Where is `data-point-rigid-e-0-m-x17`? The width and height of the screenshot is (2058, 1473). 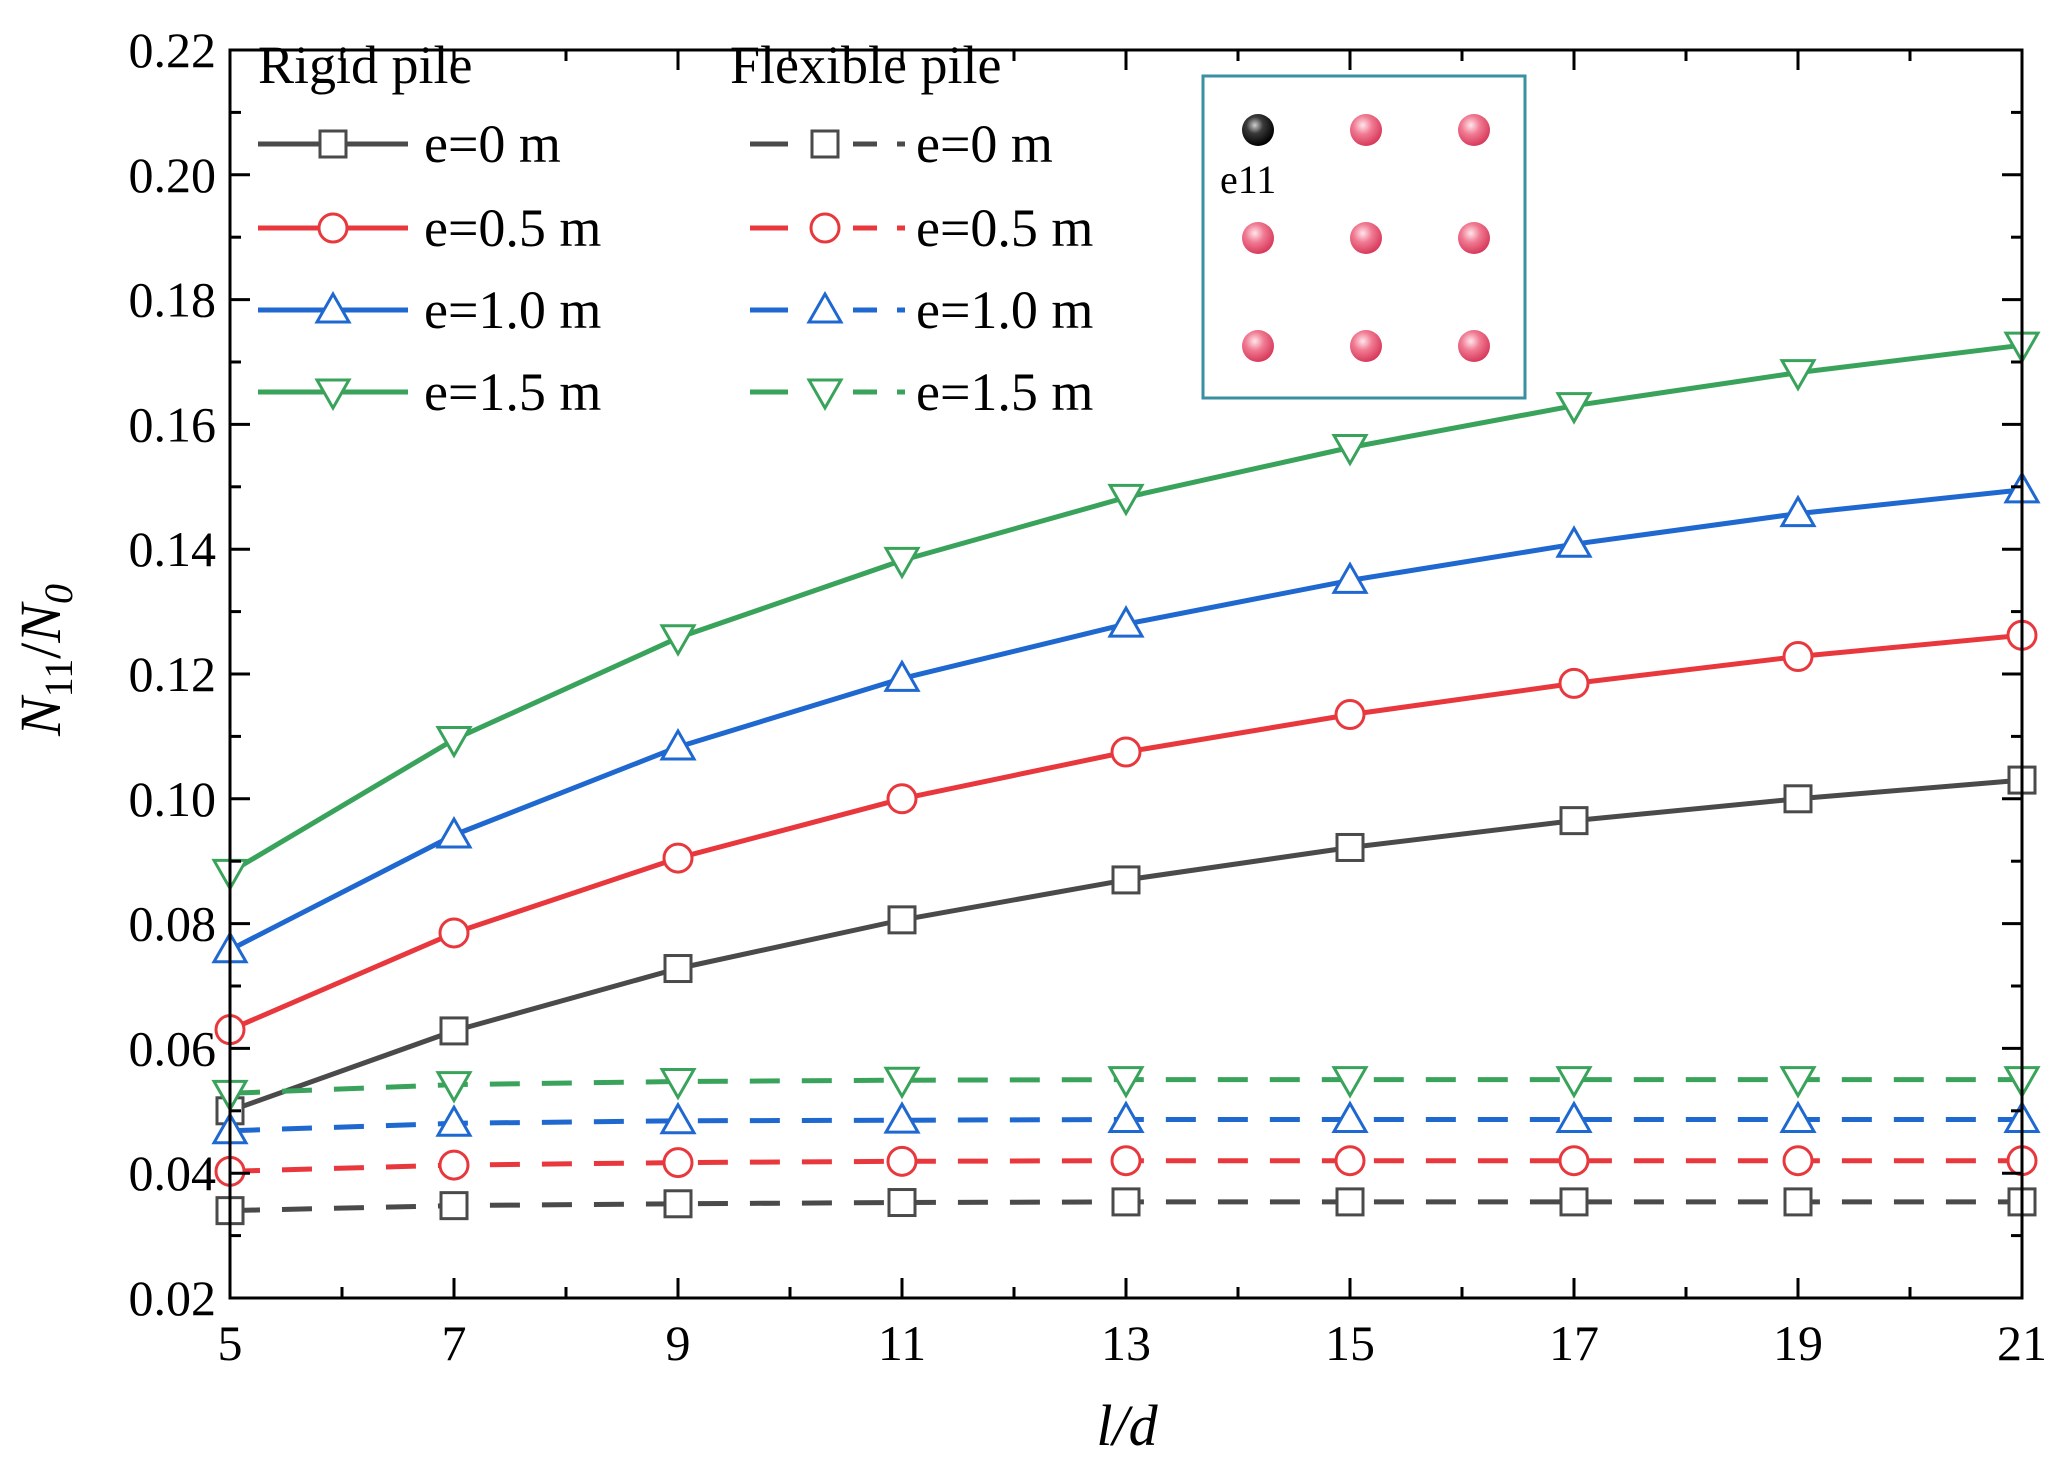
data-point-rigid-e-0-m-x17 is located at coordinates (1574, 821).